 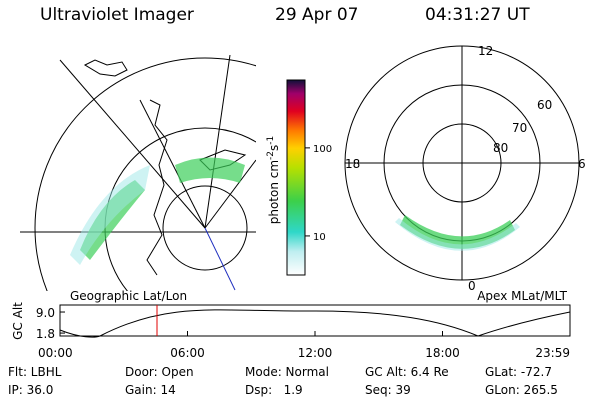 I want to click on hour-label: 12, so click(x=485, y=51).